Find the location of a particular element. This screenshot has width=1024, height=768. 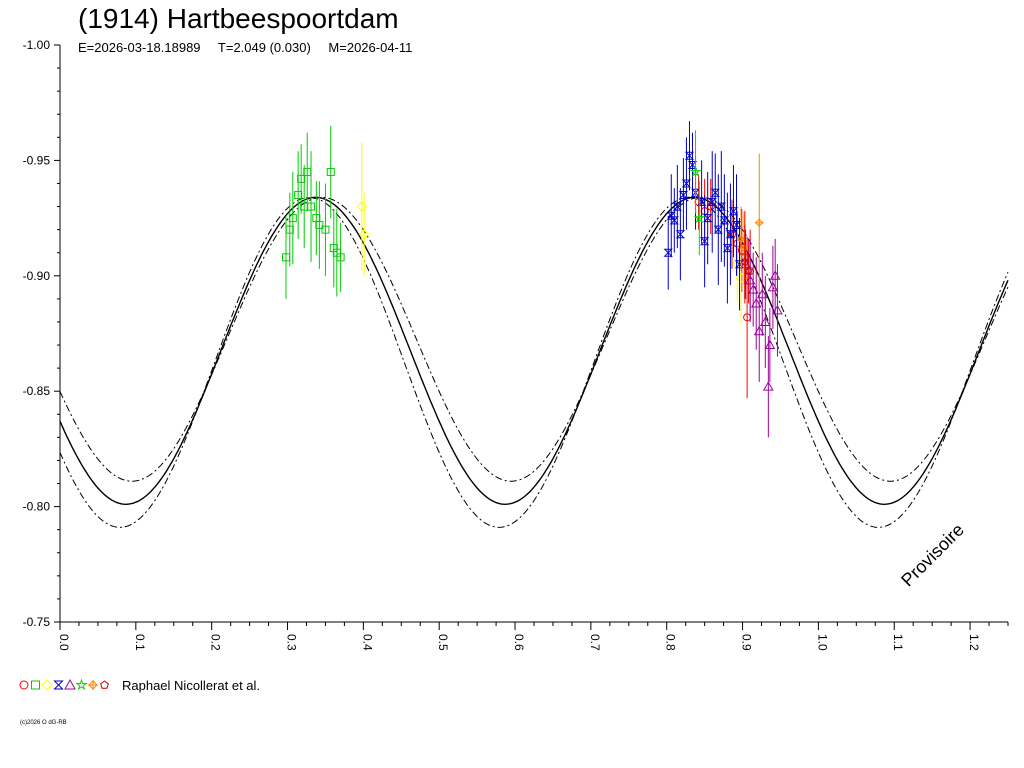

series-hourglass is located at coordinates (704, 216).